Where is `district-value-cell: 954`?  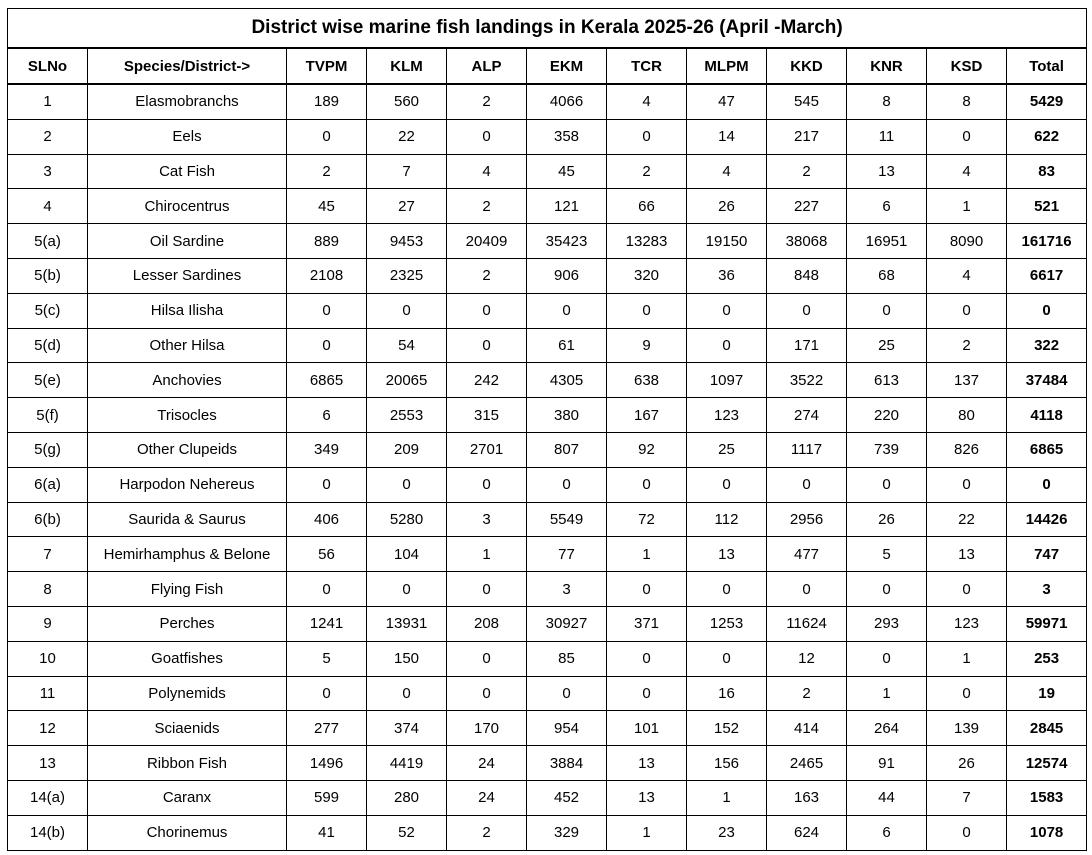 district-value-cell: 954 is located at coordinates (566, 728).